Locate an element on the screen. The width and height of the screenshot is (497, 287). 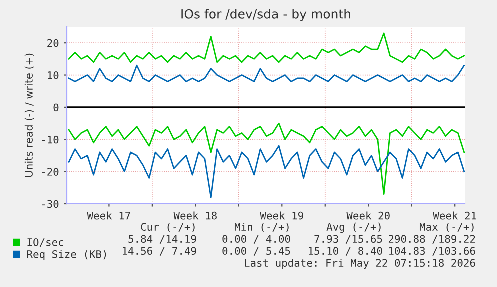
y-axis-title: Units read (-) / write (+) is located at coordinates (29, 116).